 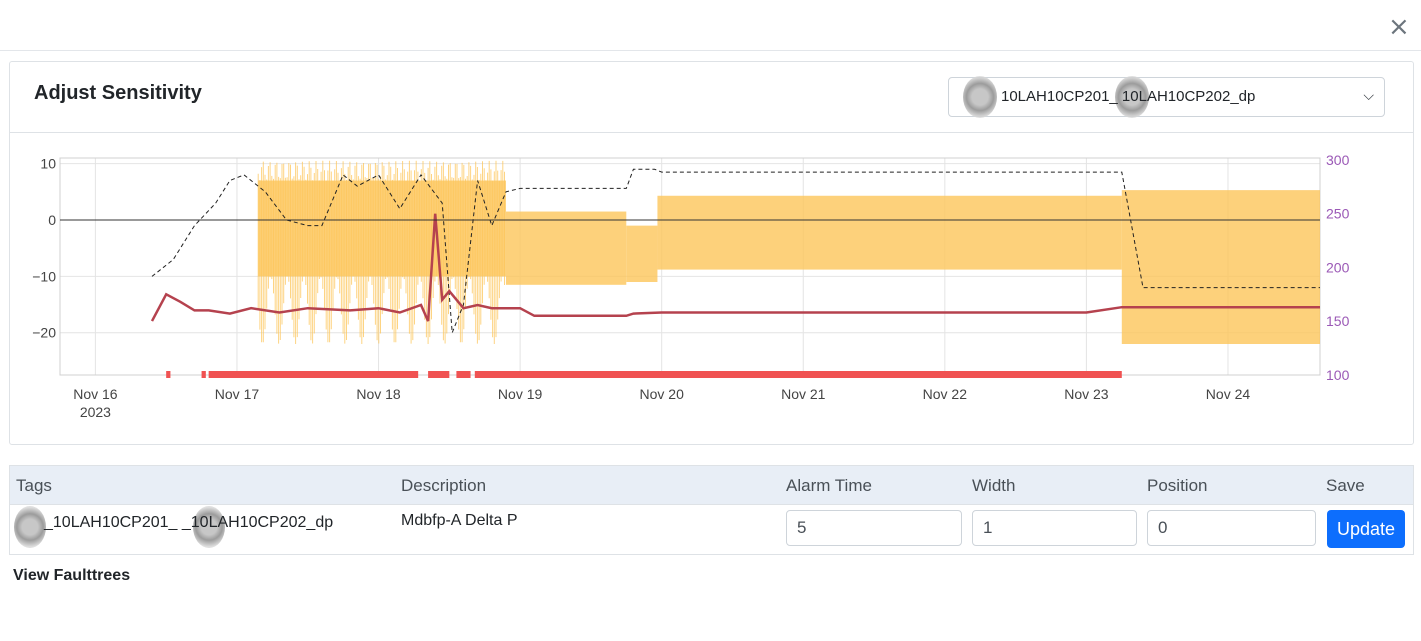 I want to click on close-icon: ×, so click(x=1399, y=27).